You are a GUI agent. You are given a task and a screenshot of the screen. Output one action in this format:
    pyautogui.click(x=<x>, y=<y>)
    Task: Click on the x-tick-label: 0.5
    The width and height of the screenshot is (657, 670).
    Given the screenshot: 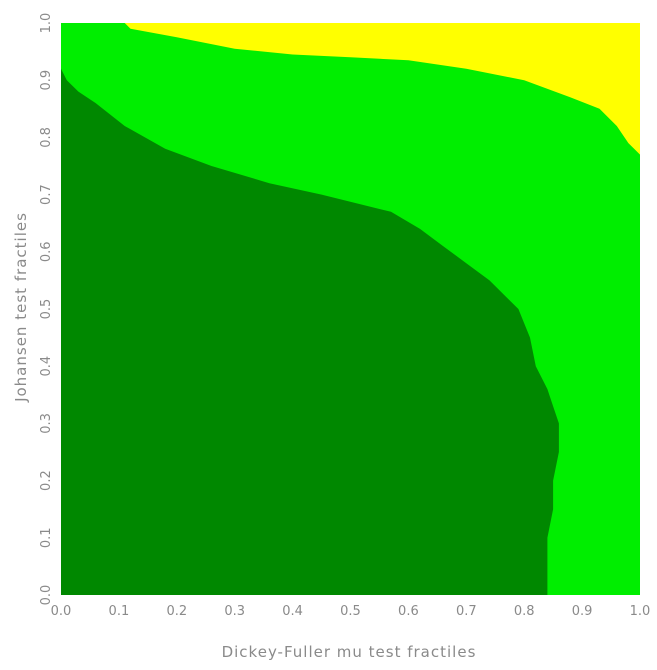 What is the action you would take?
    pyautogui.click(x=350, y=611)
    